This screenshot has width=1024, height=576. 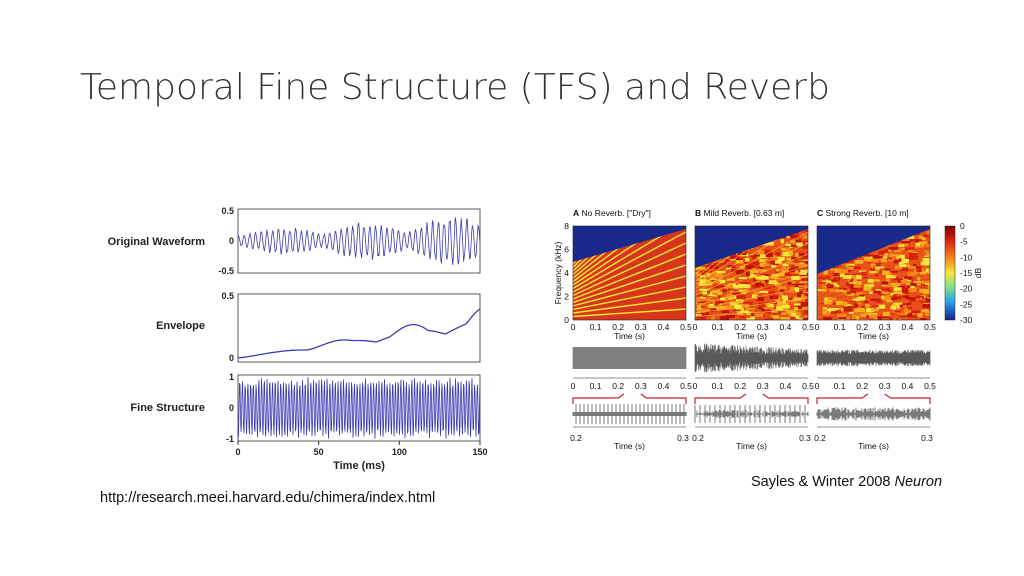 What do you see at coordinates (817, 386) in the screenshot?
I see `x-tick-label: 0` at bounding box center [817, 386].